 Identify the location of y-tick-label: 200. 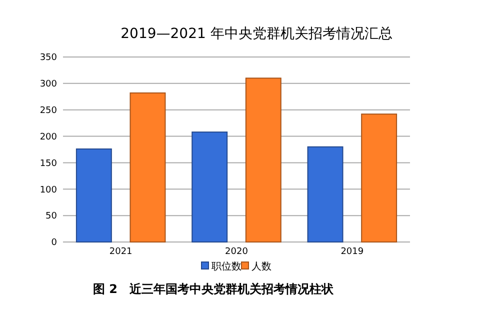
(49, 137).